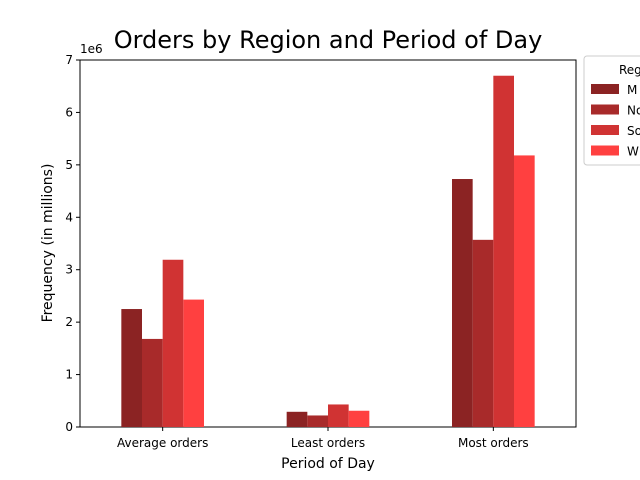 The height and width of the screenshot is (480, 640). Describe the element at coordinates (493, 443) in the screenshot. I see `x-tick-label: Most orders` at that location.